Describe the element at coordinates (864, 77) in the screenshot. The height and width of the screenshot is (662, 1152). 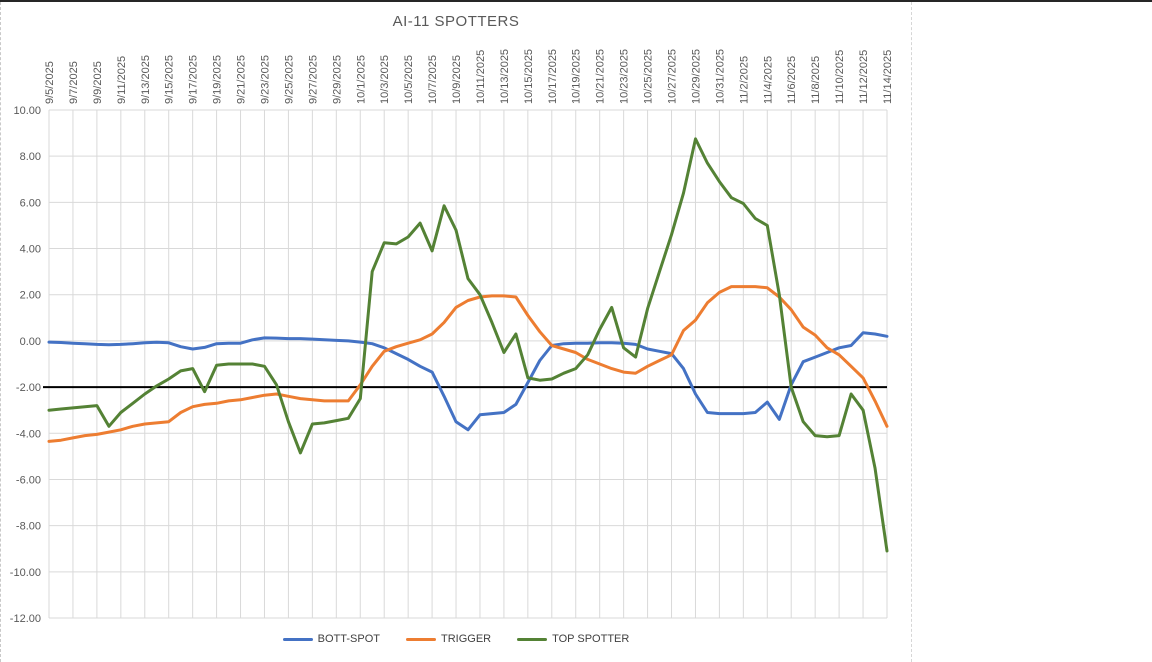
I see `x-axis-tick-label: 11/12/2025` at that location.